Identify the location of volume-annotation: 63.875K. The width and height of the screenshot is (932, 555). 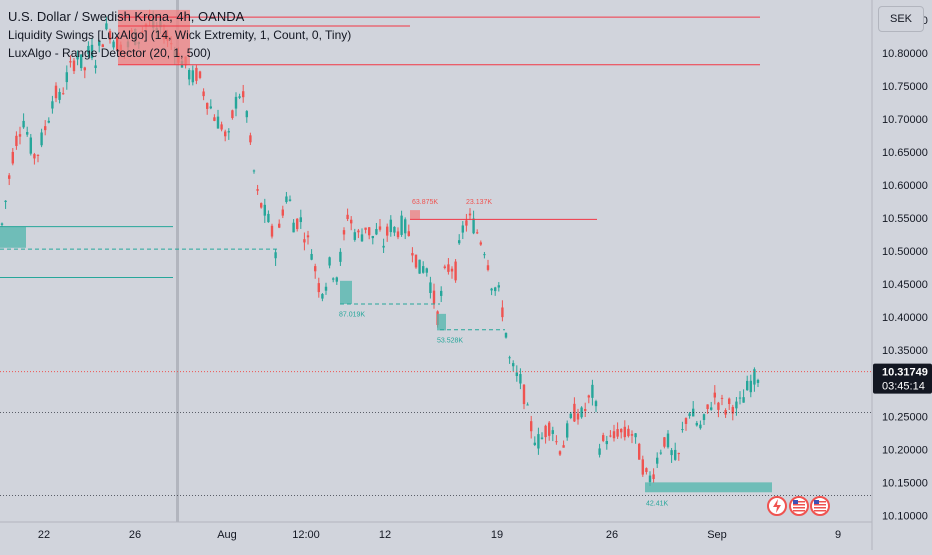
(425, 202).